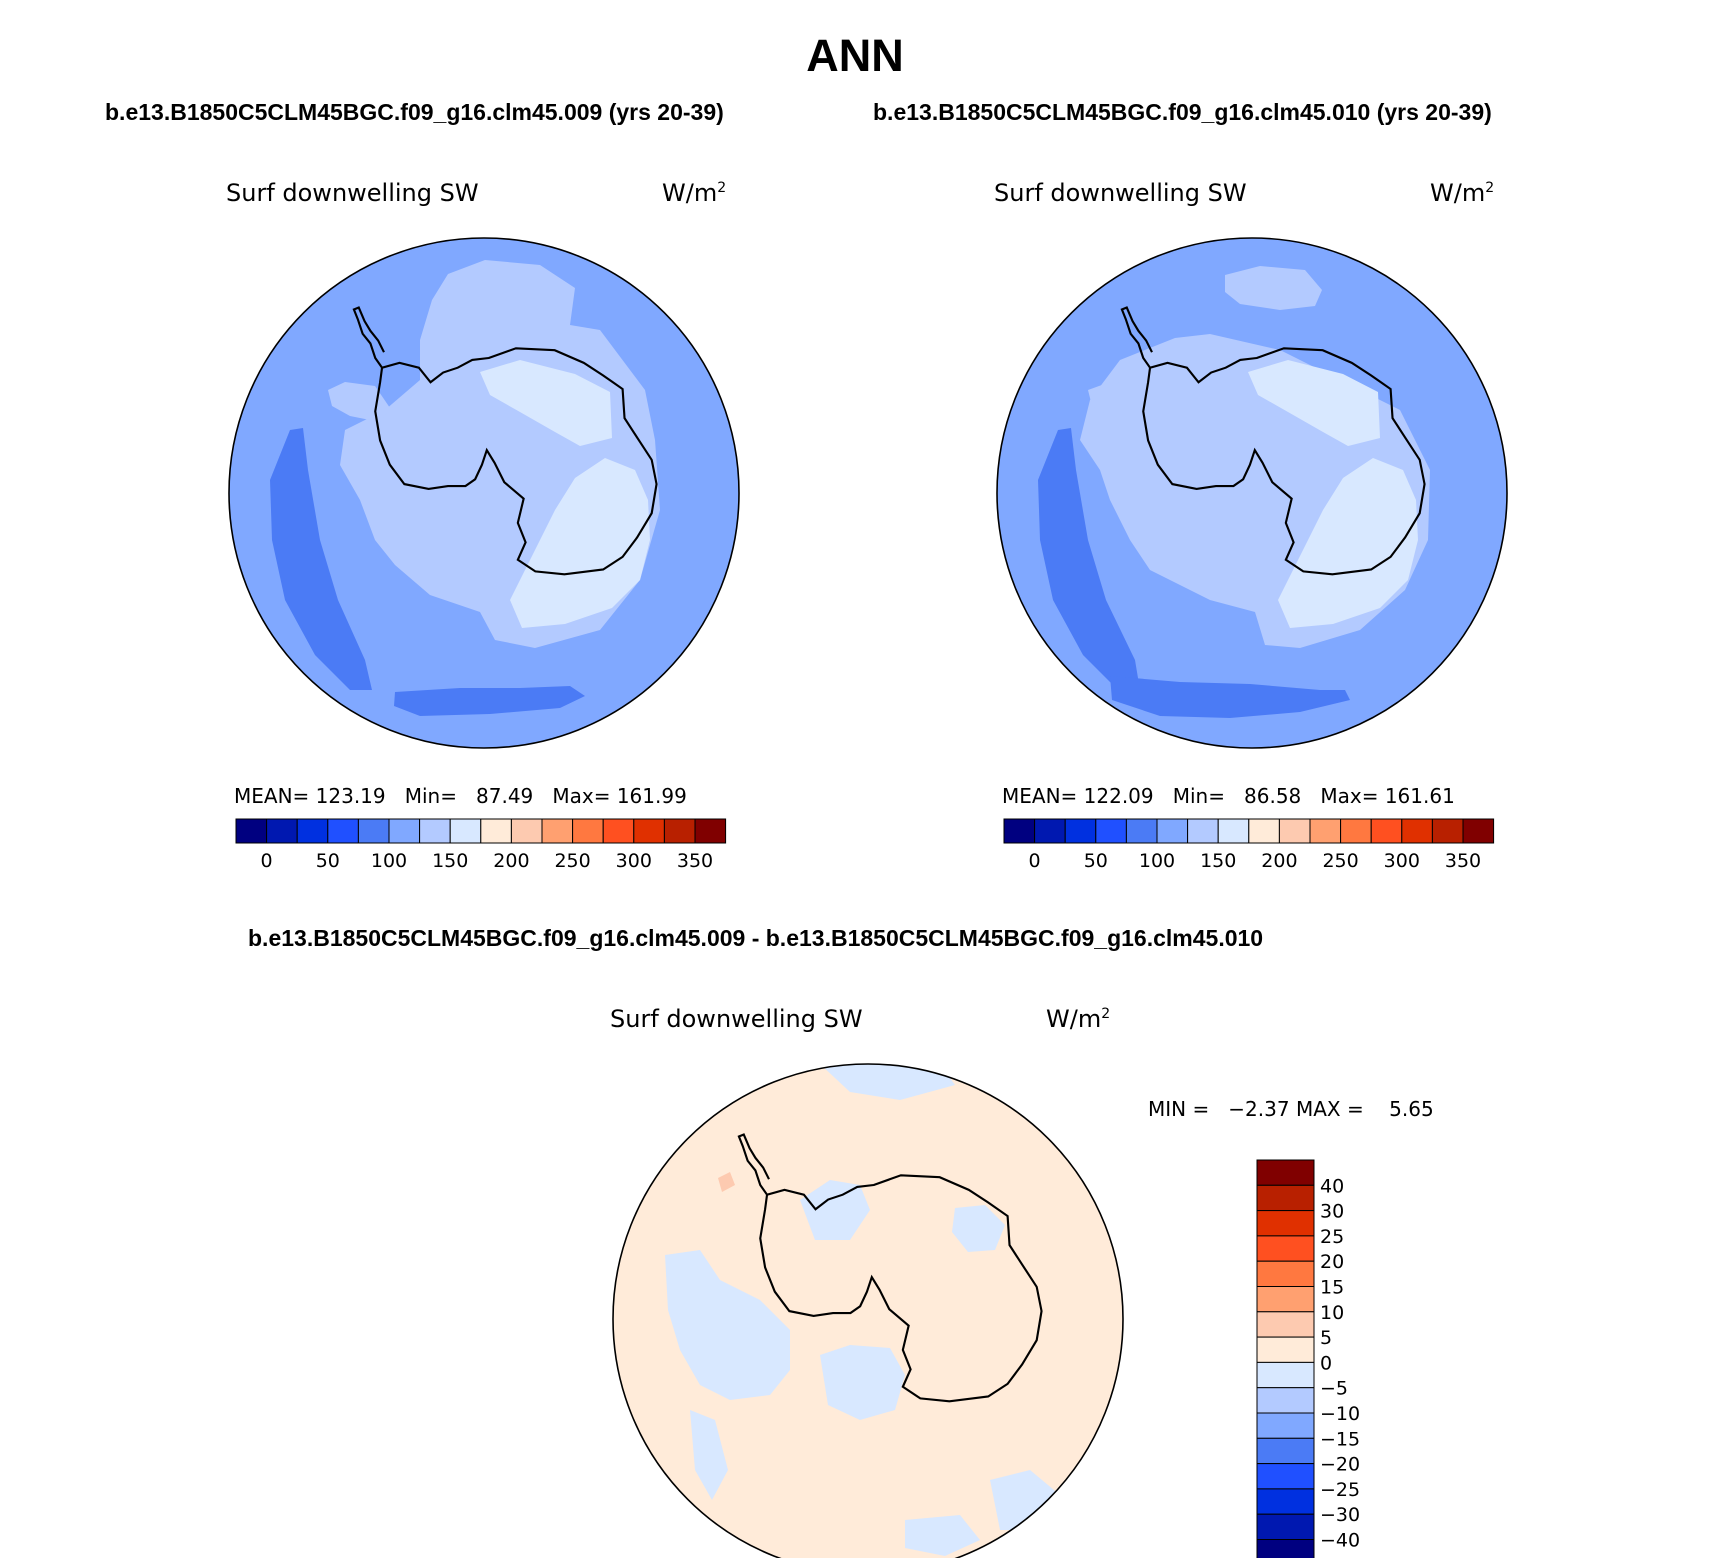  Describe the element at coordinates (1291, 1109) in the screenshot. I see `diff-minmax: MIN = −2.37 MAX = 5.65` at that location.